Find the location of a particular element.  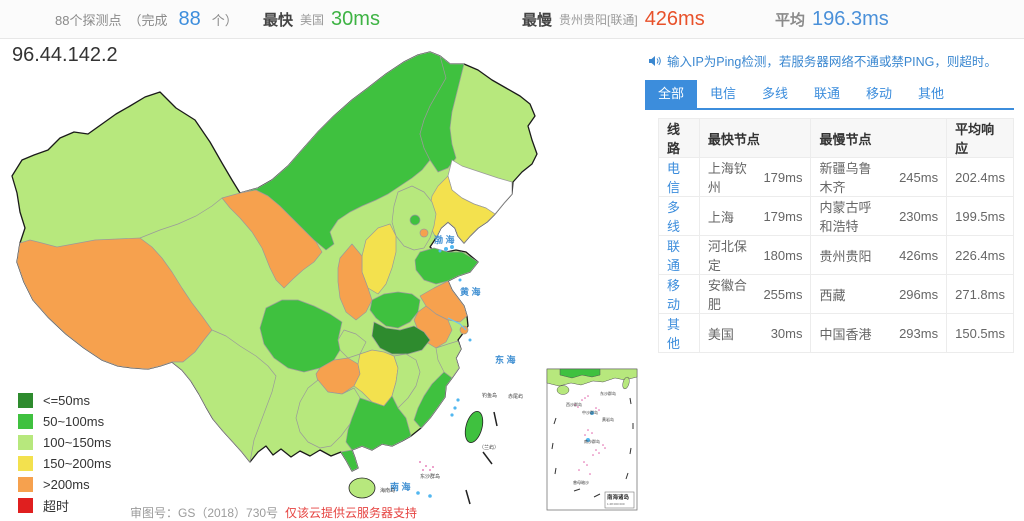

svg-text: 南 海 is located at coordinates (400, 486).